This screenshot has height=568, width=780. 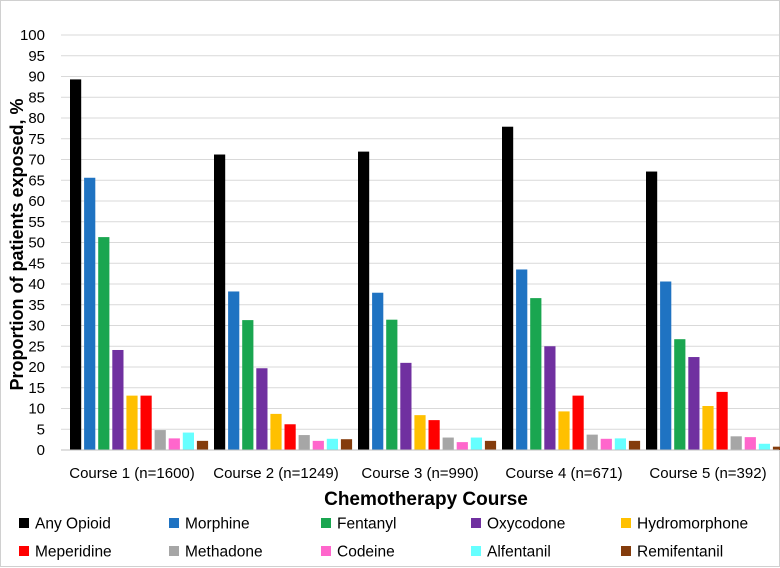 What do you see at coordinates (692, 524) in the screenshot?
I see `legend-label: Hydromorphone` at bounding box center [692, 524].